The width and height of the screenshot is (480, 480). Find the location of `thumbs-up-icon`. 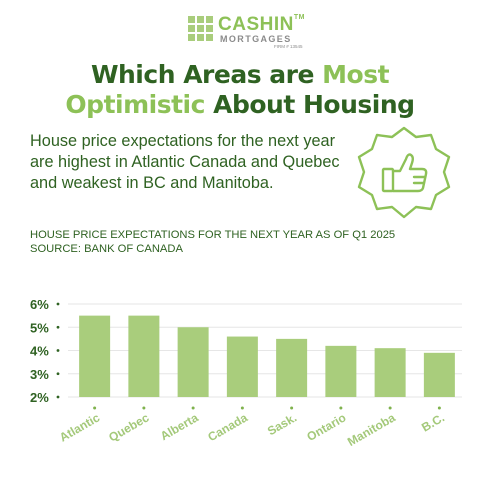

thumbs-up-icon is located at coordinates (404, 173).